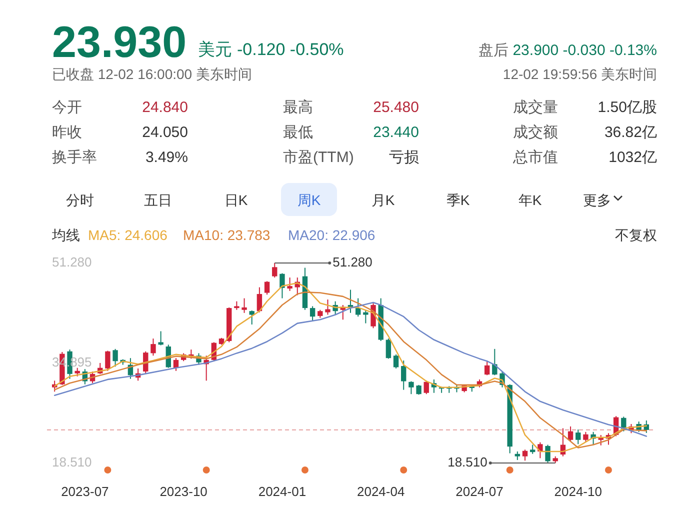 This screenshot has height=513, width=700. What do you see at coordinates (535, 132) in the screenshot?
I see `text: 成交额` at bounding box center [535, 132].